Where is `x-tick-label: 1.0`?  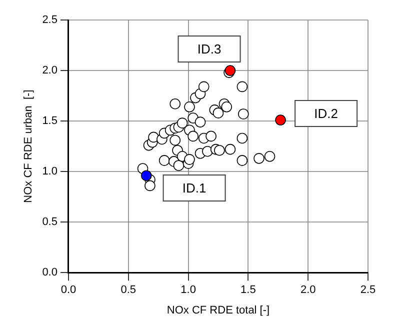
x-tick-label: 1.0 is located at coordinates (188, 290).